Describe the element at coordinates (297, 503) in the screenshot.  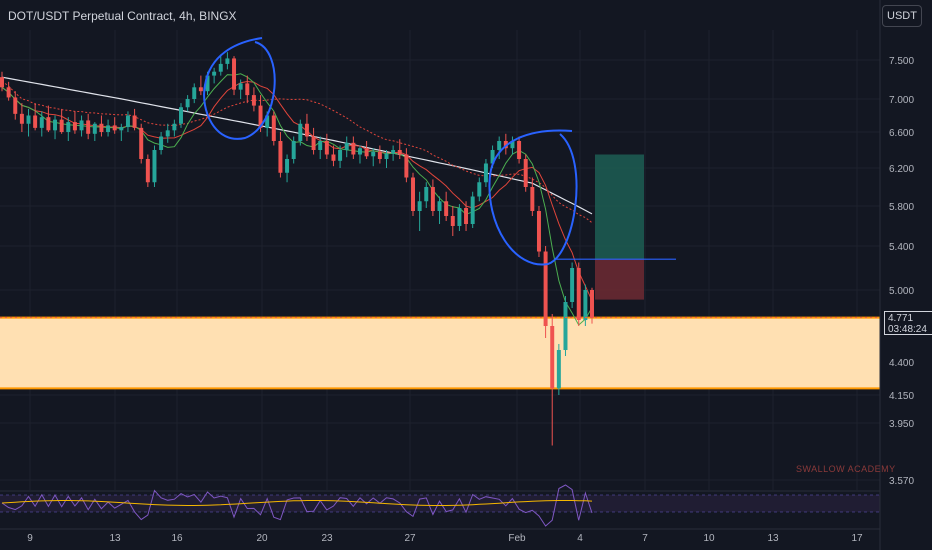
I see `oscillator-signal-line` at that location.